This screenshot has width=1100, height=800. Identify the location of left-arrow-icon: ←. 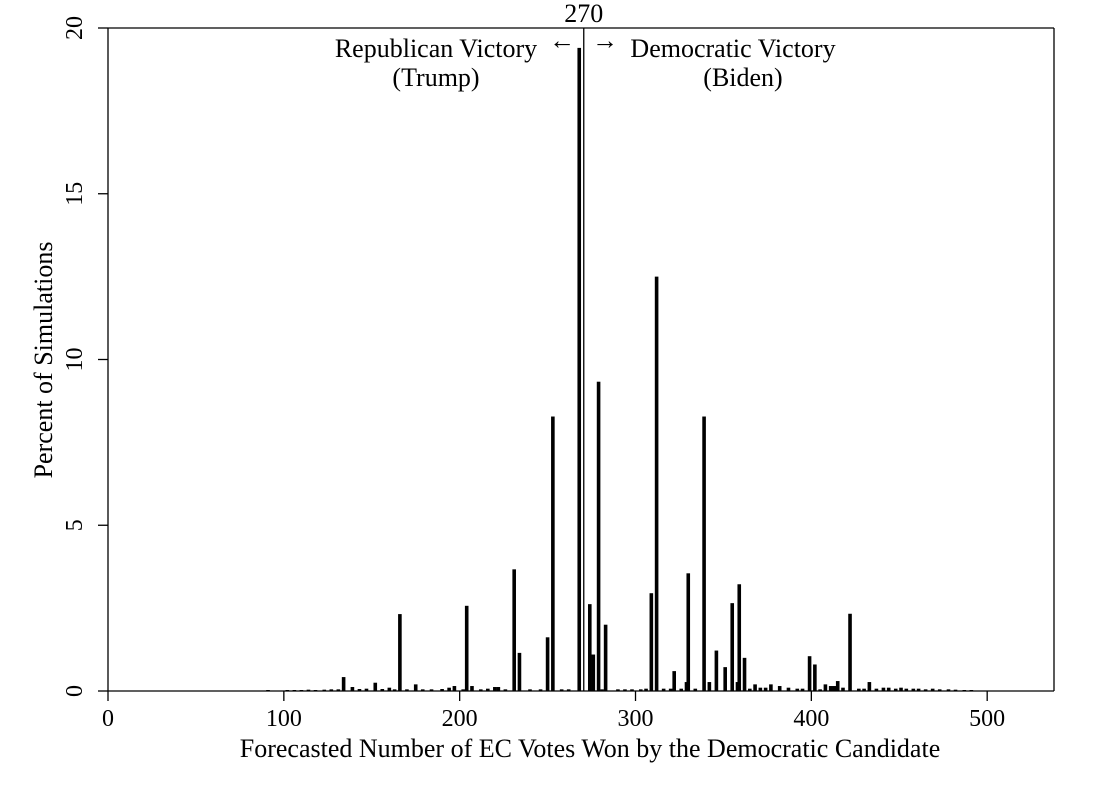
(562, 40).